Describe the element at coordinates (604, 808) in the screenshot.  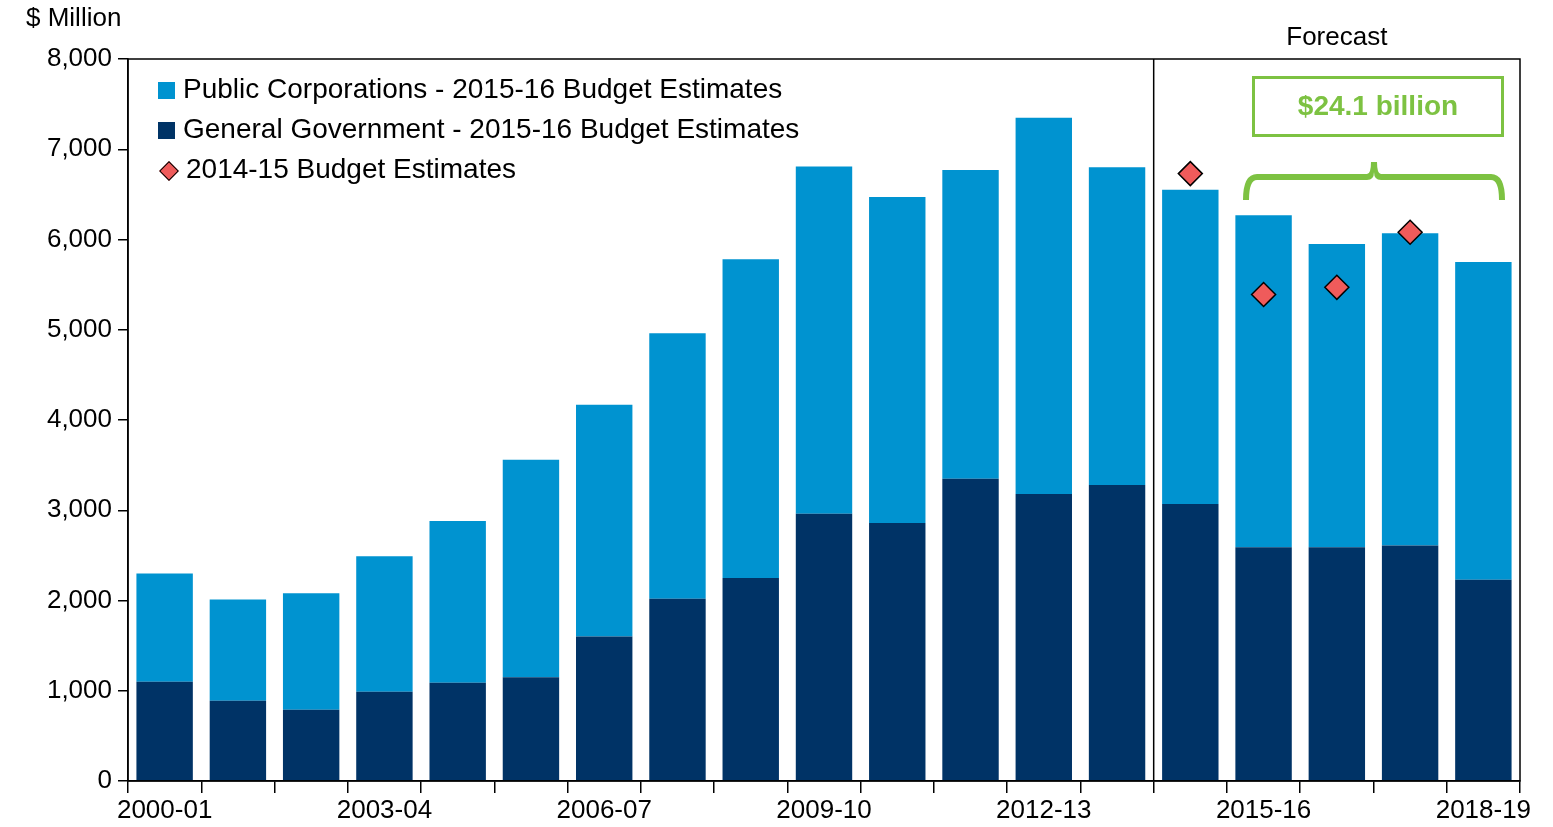
I see `x-tick-label: 2006-07` at that location.